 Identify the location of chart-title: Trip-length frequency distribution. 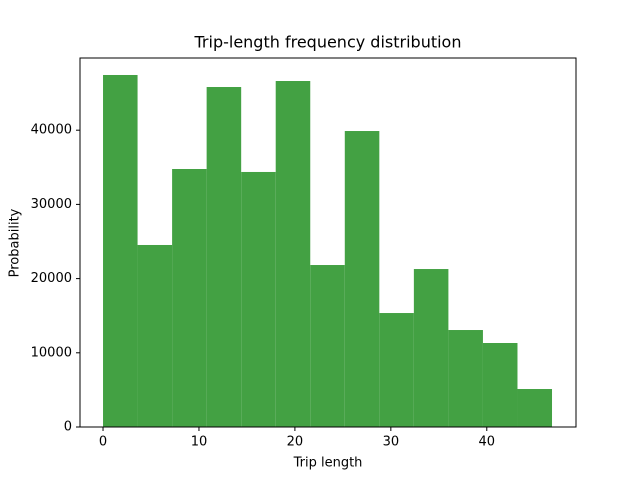
(328, 42).